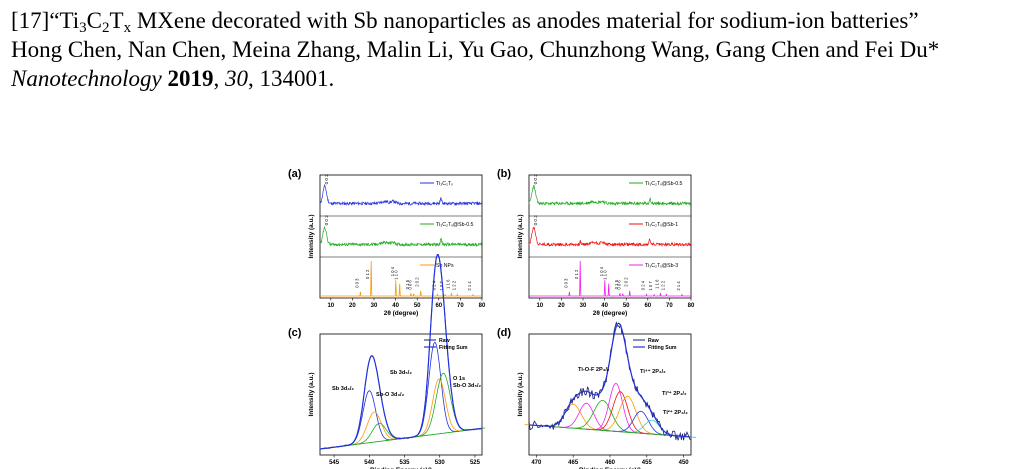  Describe the element at coordinates (83, 28) in the screenshot. I see `title-sub: 3` at that location.